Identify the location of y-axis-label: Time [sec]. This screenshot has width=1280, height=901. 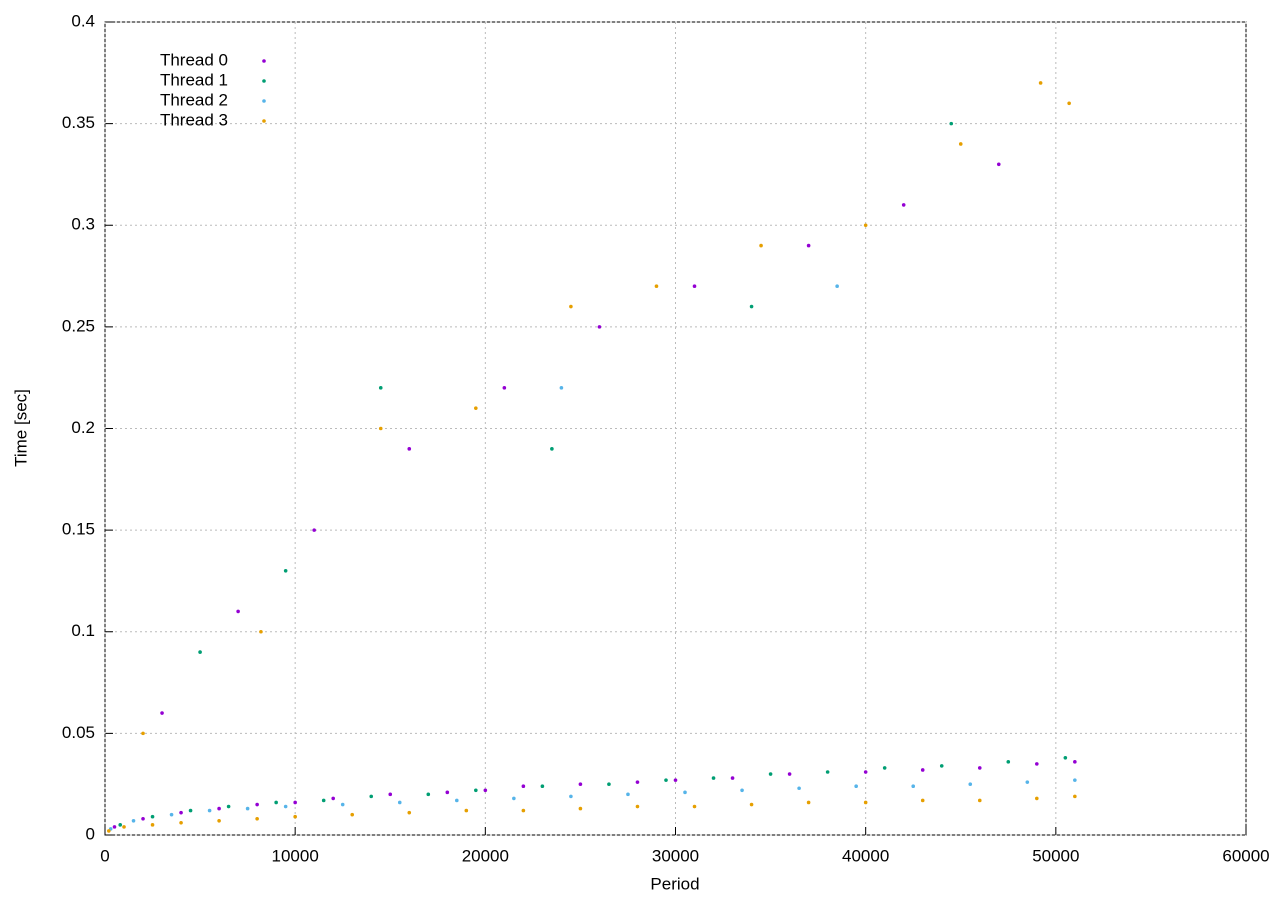
(20, 428).